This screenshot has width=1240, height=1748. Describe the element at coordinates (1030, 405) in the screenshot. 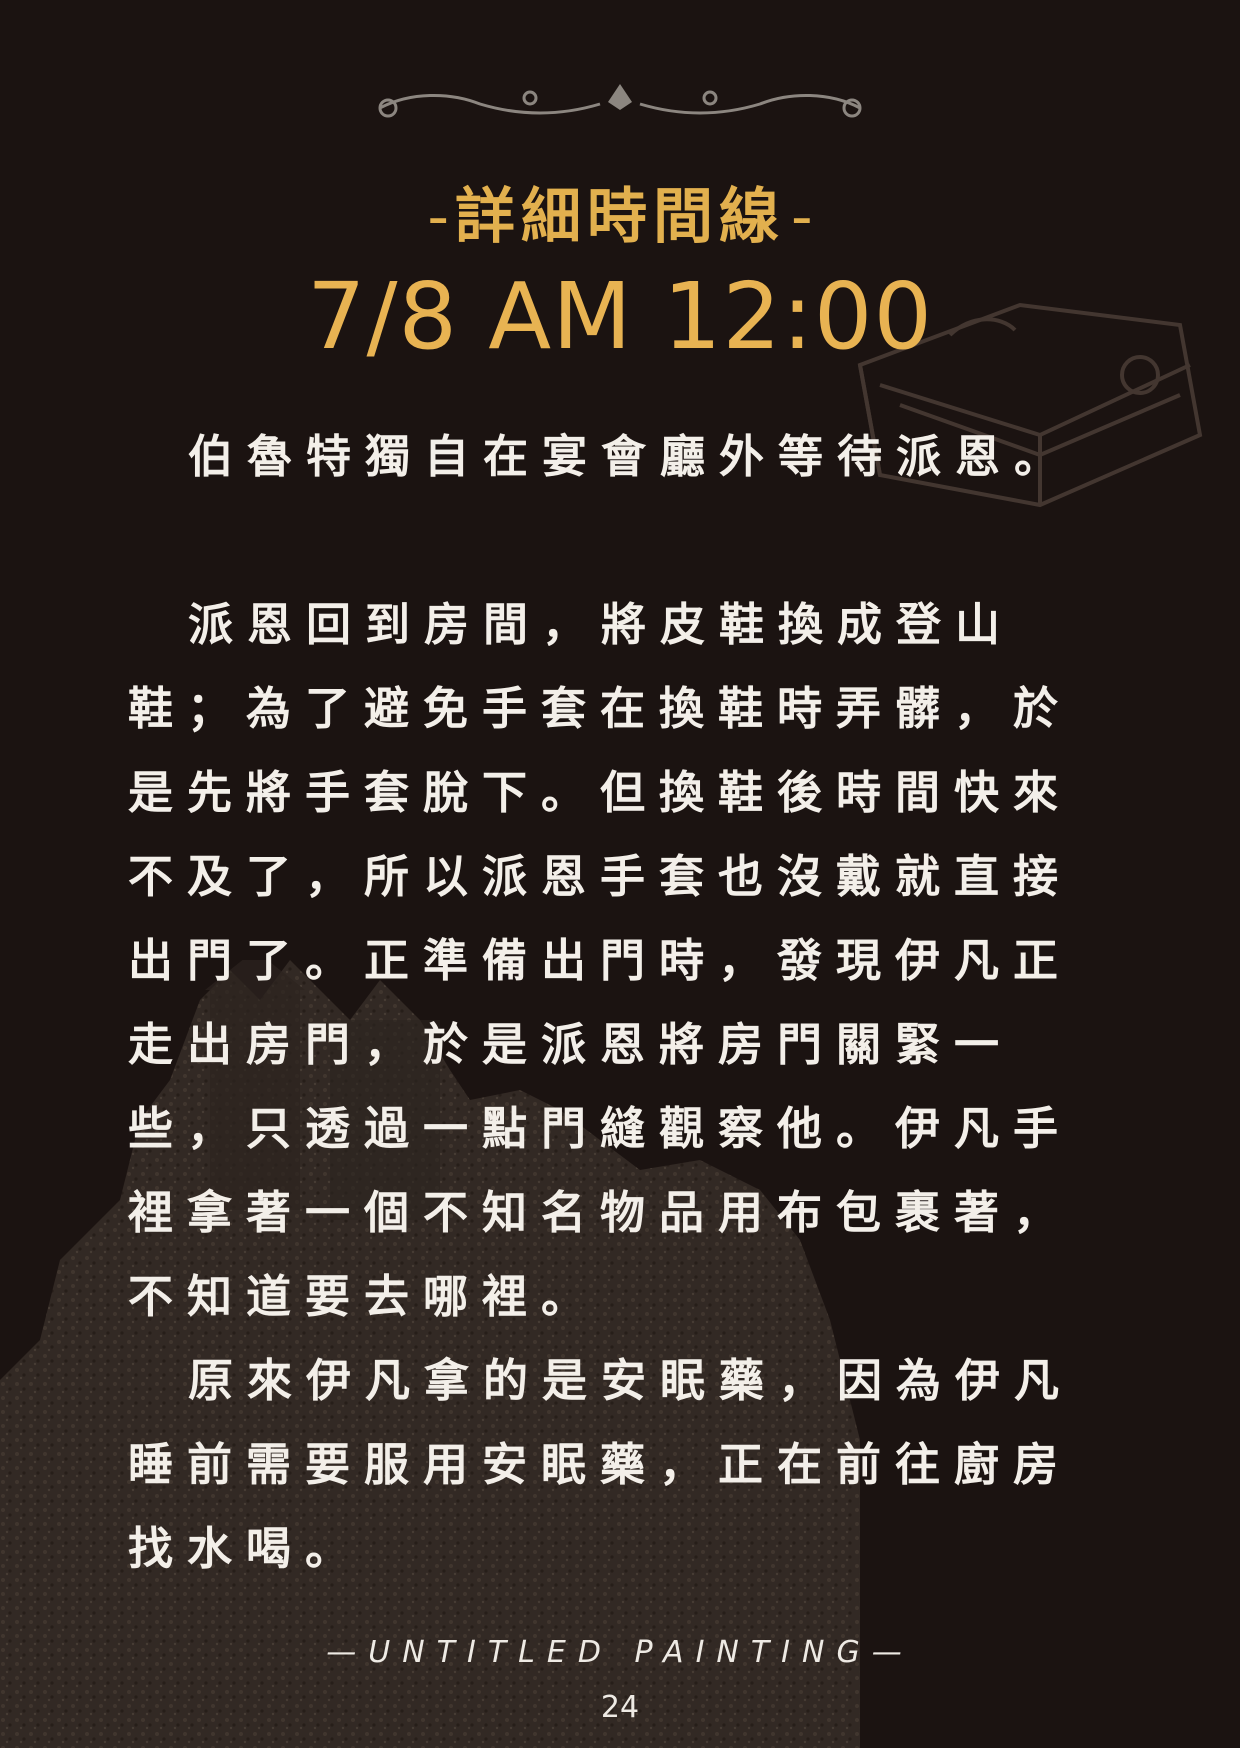

I see `book-illustration-icon` at that location.